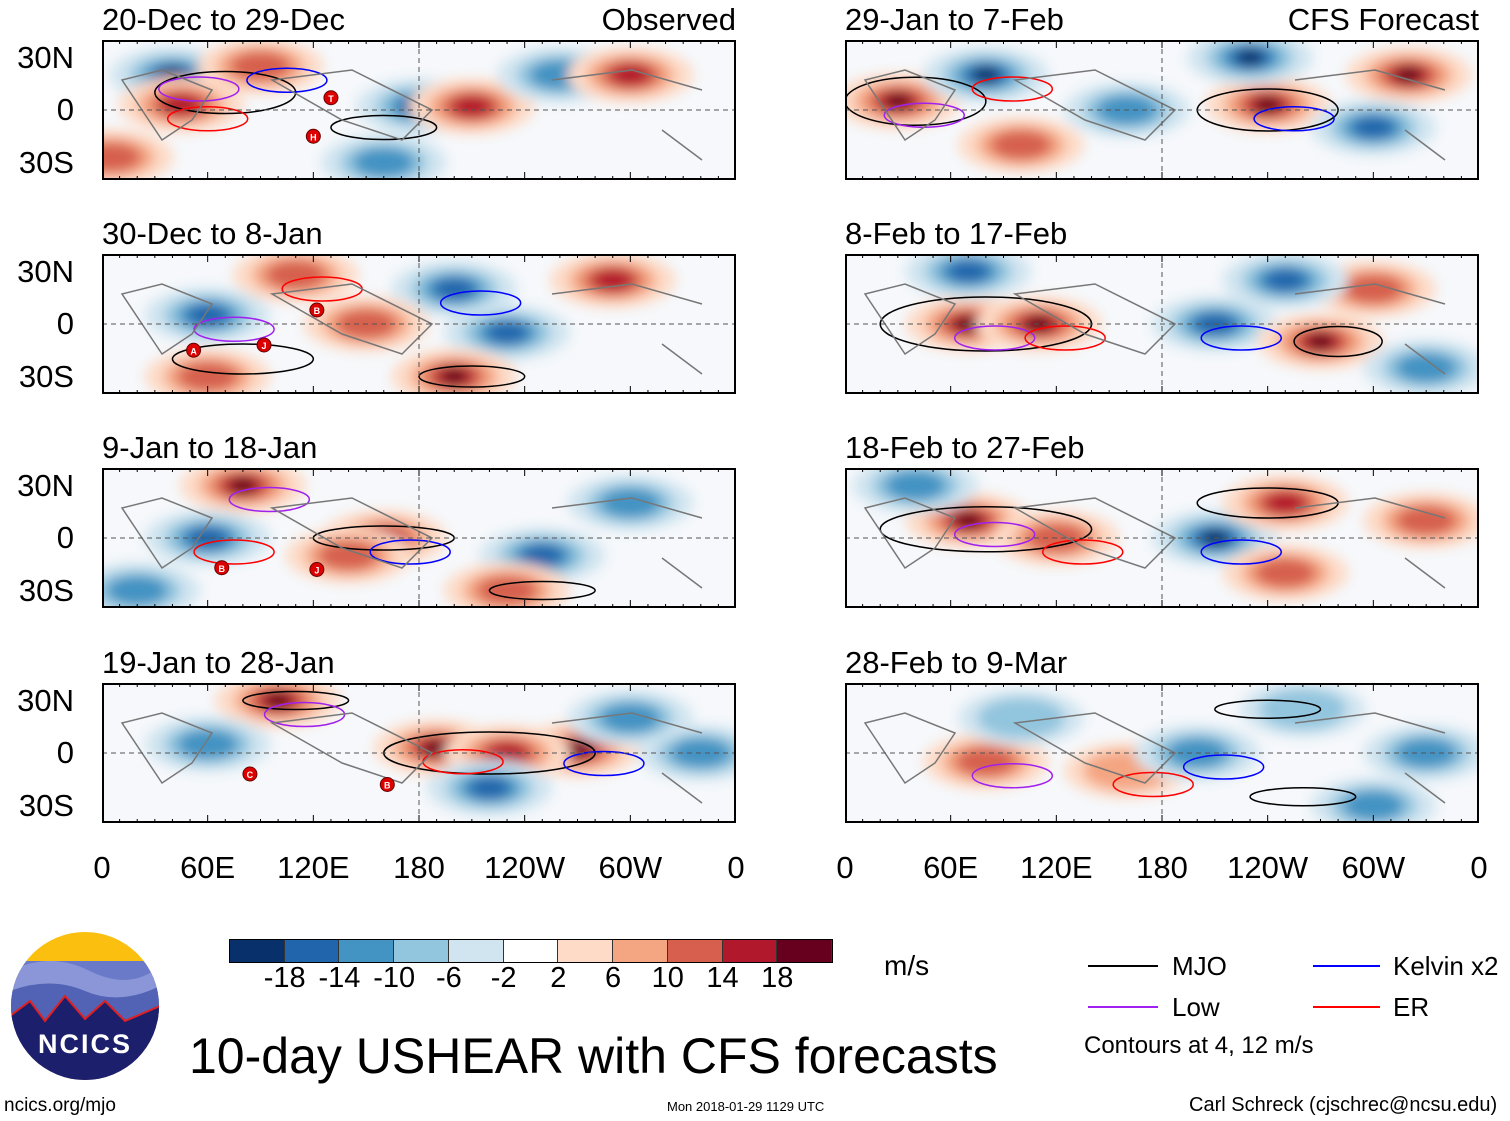  What do you see at coordinates (1199, 966) in the screenshot?
I see `legend-label-mjo: MJO` at bounding box center [1199, 966].